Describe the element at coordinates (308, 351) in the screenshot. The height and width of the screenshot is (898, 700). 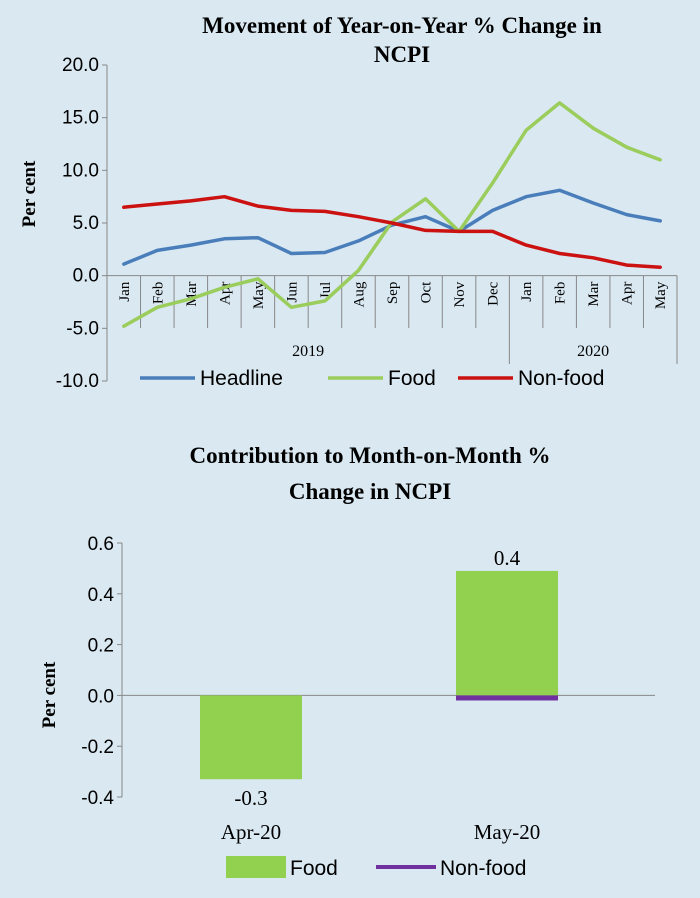
I see `chart1-year-label: 2019` at that location.